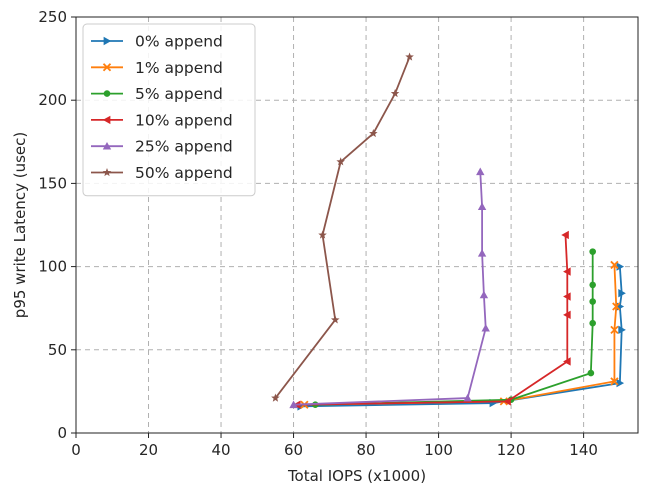 Image resolution: width=647 pixels, height=494 pixels. Describe the element at coordinates (184, 147) in the screenshot. I see `legend-label: 25% append` at that location.